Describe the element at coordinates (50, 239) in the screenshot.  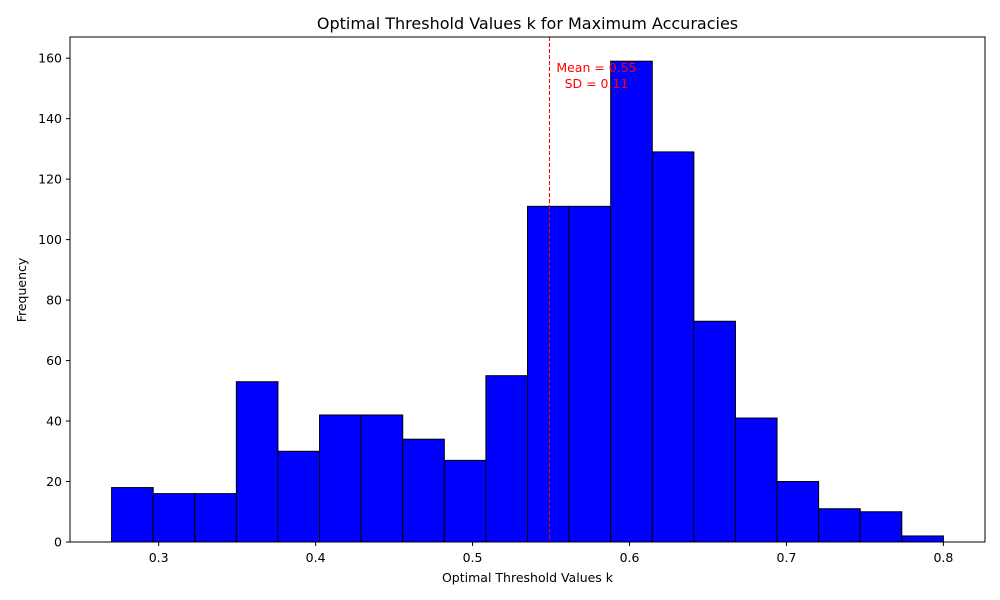
I see `y-tick-label-5: 100` at that location.